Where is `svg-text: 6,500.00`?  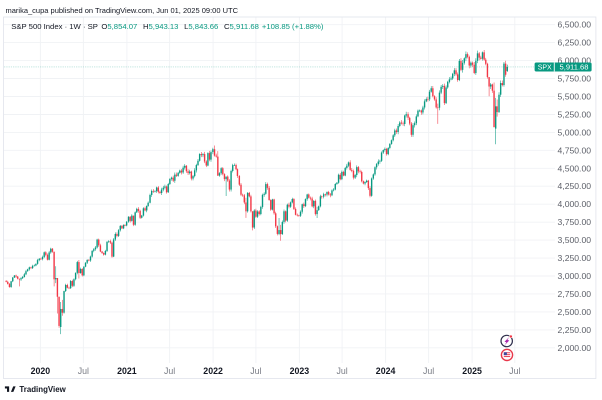
svg-text: 6,500.00 is located at coordinates (575, 25).